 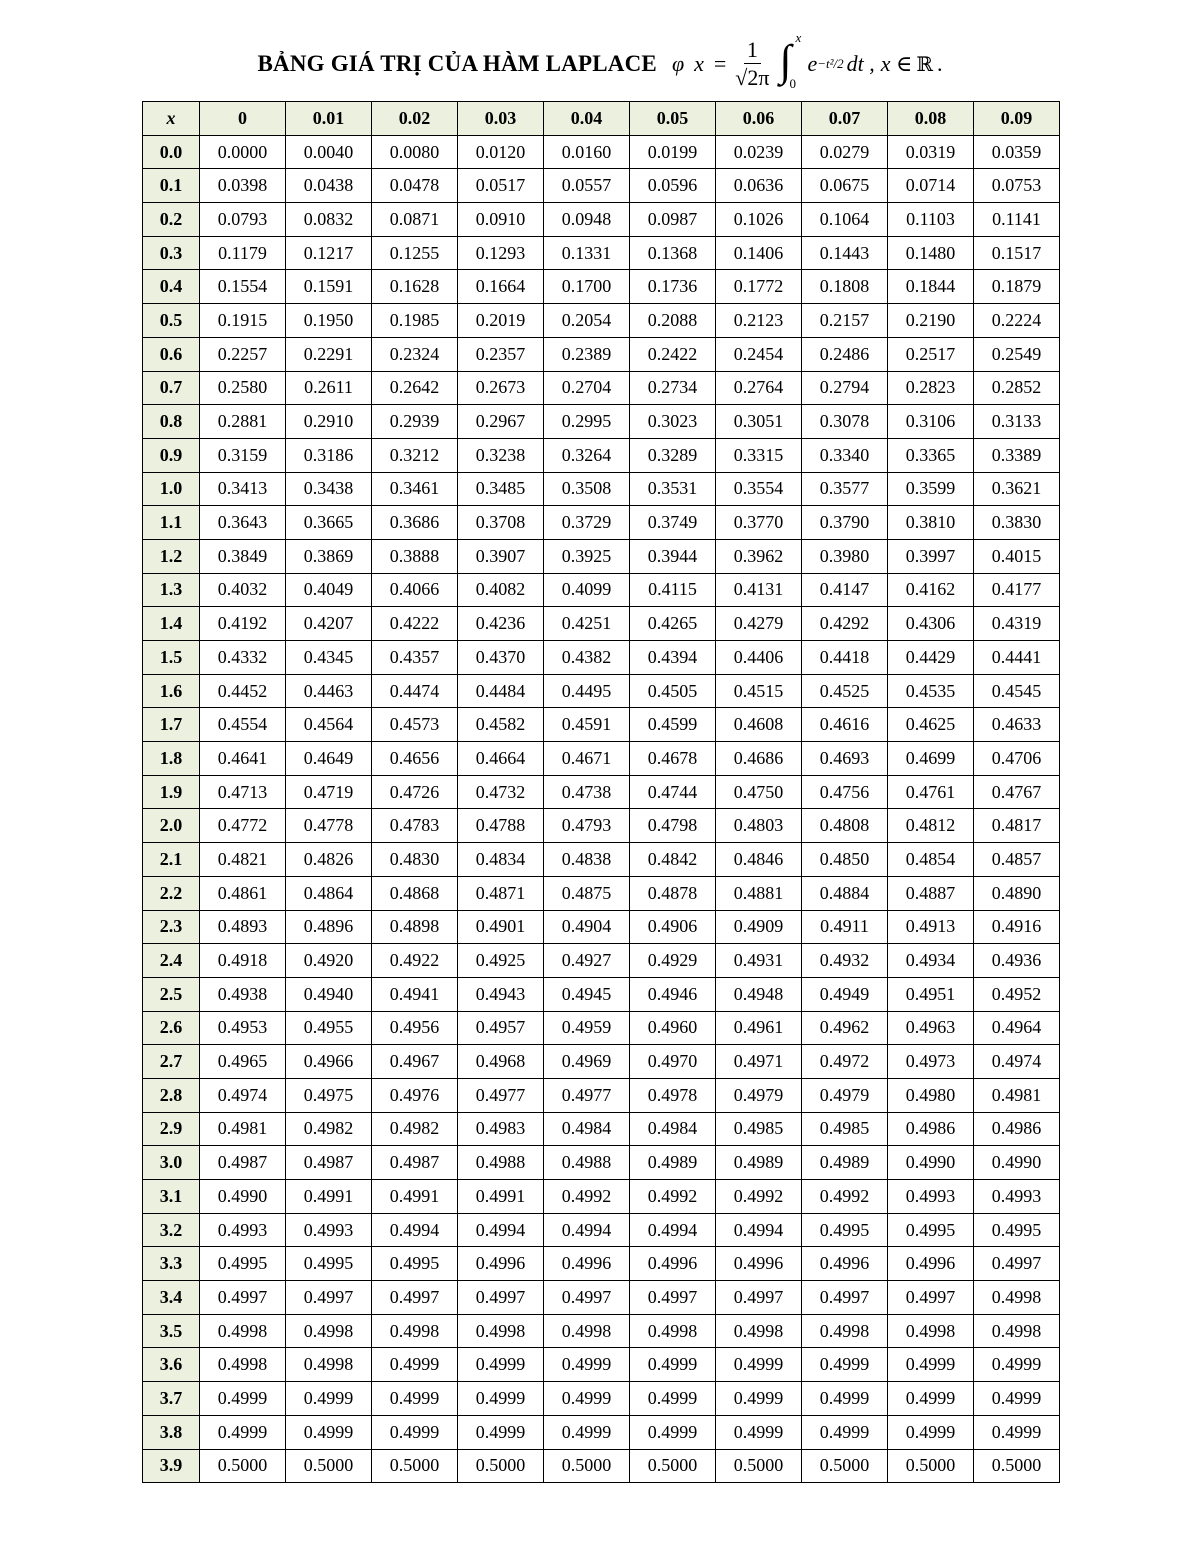 What do you see at coordinates (586, 186) in the screenshot?
I see `table-cell: 0.0557` at bounding box center [586, 186].